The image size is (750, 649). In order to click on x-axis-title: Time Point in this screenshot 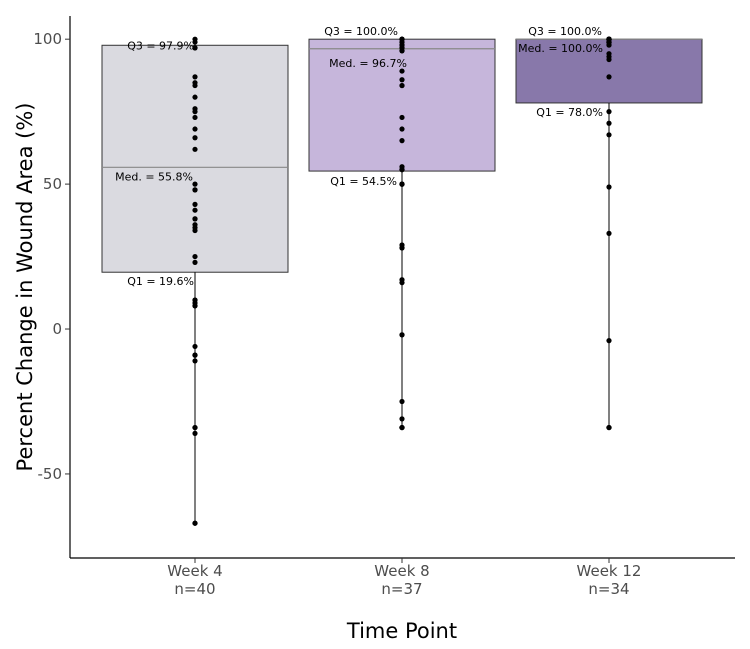, I will do `click(401, 631)`.